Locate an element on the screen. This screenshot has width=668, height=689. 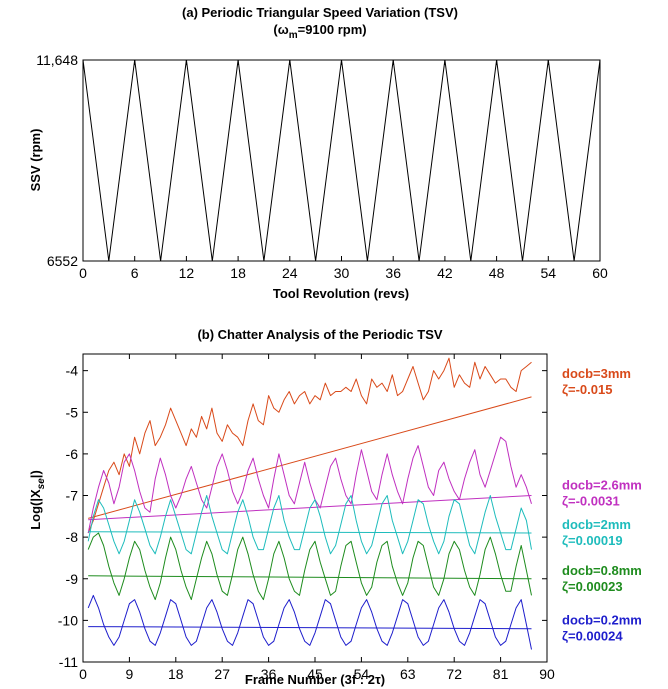
series-line-docb-0-2mm is located at coordinates (309, 622).